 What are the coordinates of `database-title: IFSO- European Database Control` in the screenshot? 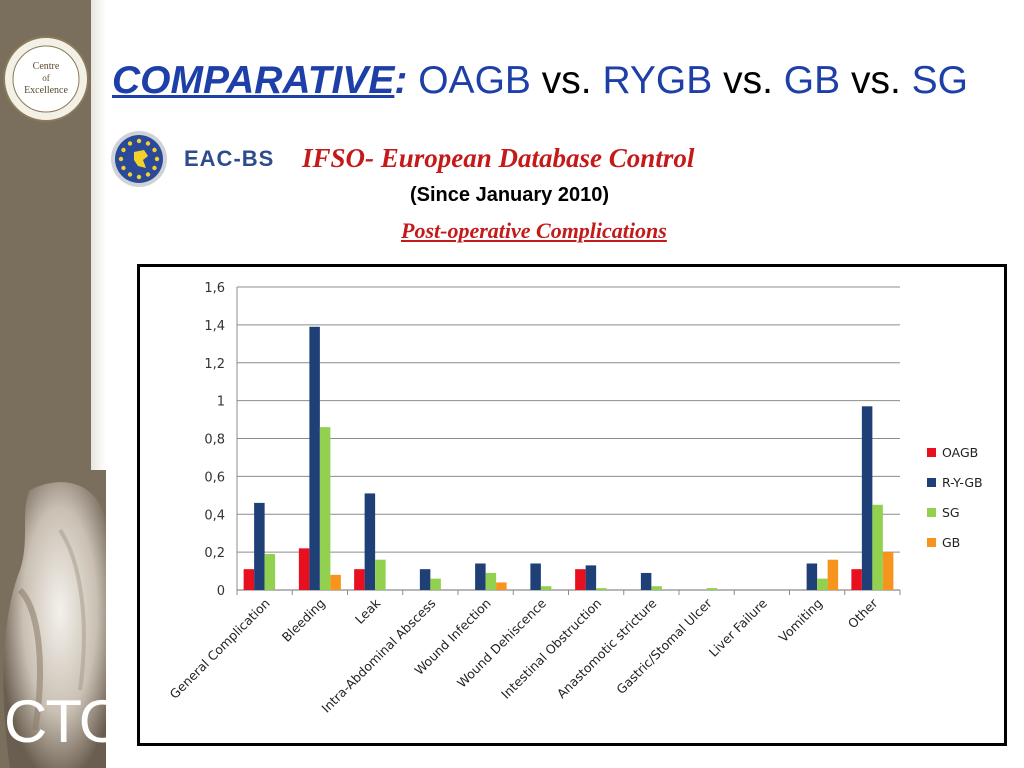 It's located at (498, 158).